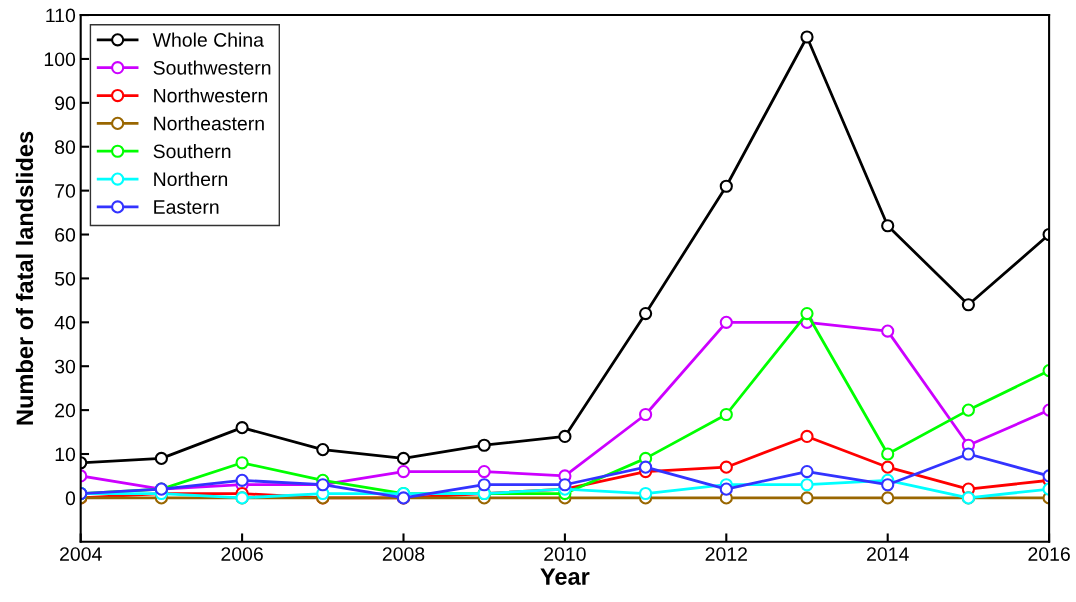 The image size is (1076, 602). Describe the element at coordinates (208, 39) in the screenshot. I see `legend-label: Whole China` at that location.